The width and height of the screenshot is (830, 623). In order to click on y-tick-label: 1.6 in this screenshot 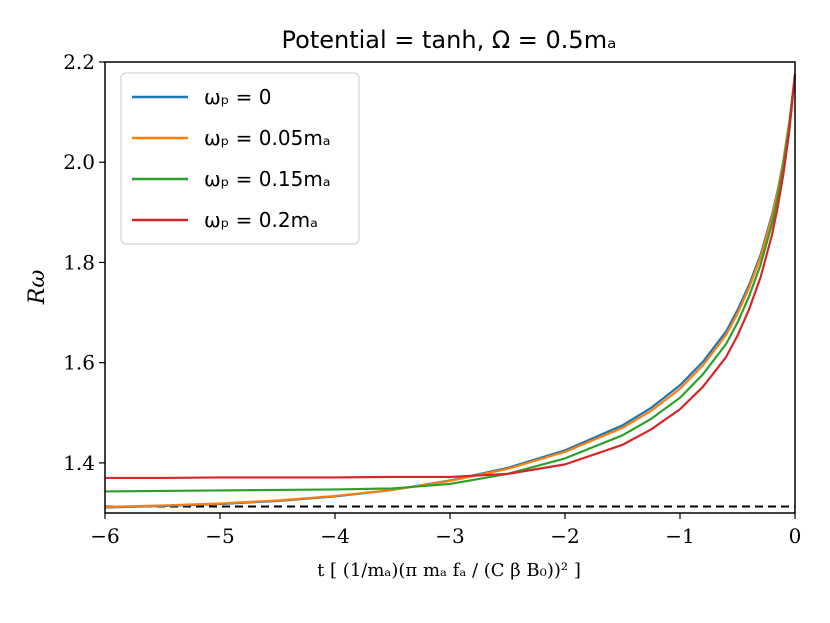, I will do `click(79, 363)`.